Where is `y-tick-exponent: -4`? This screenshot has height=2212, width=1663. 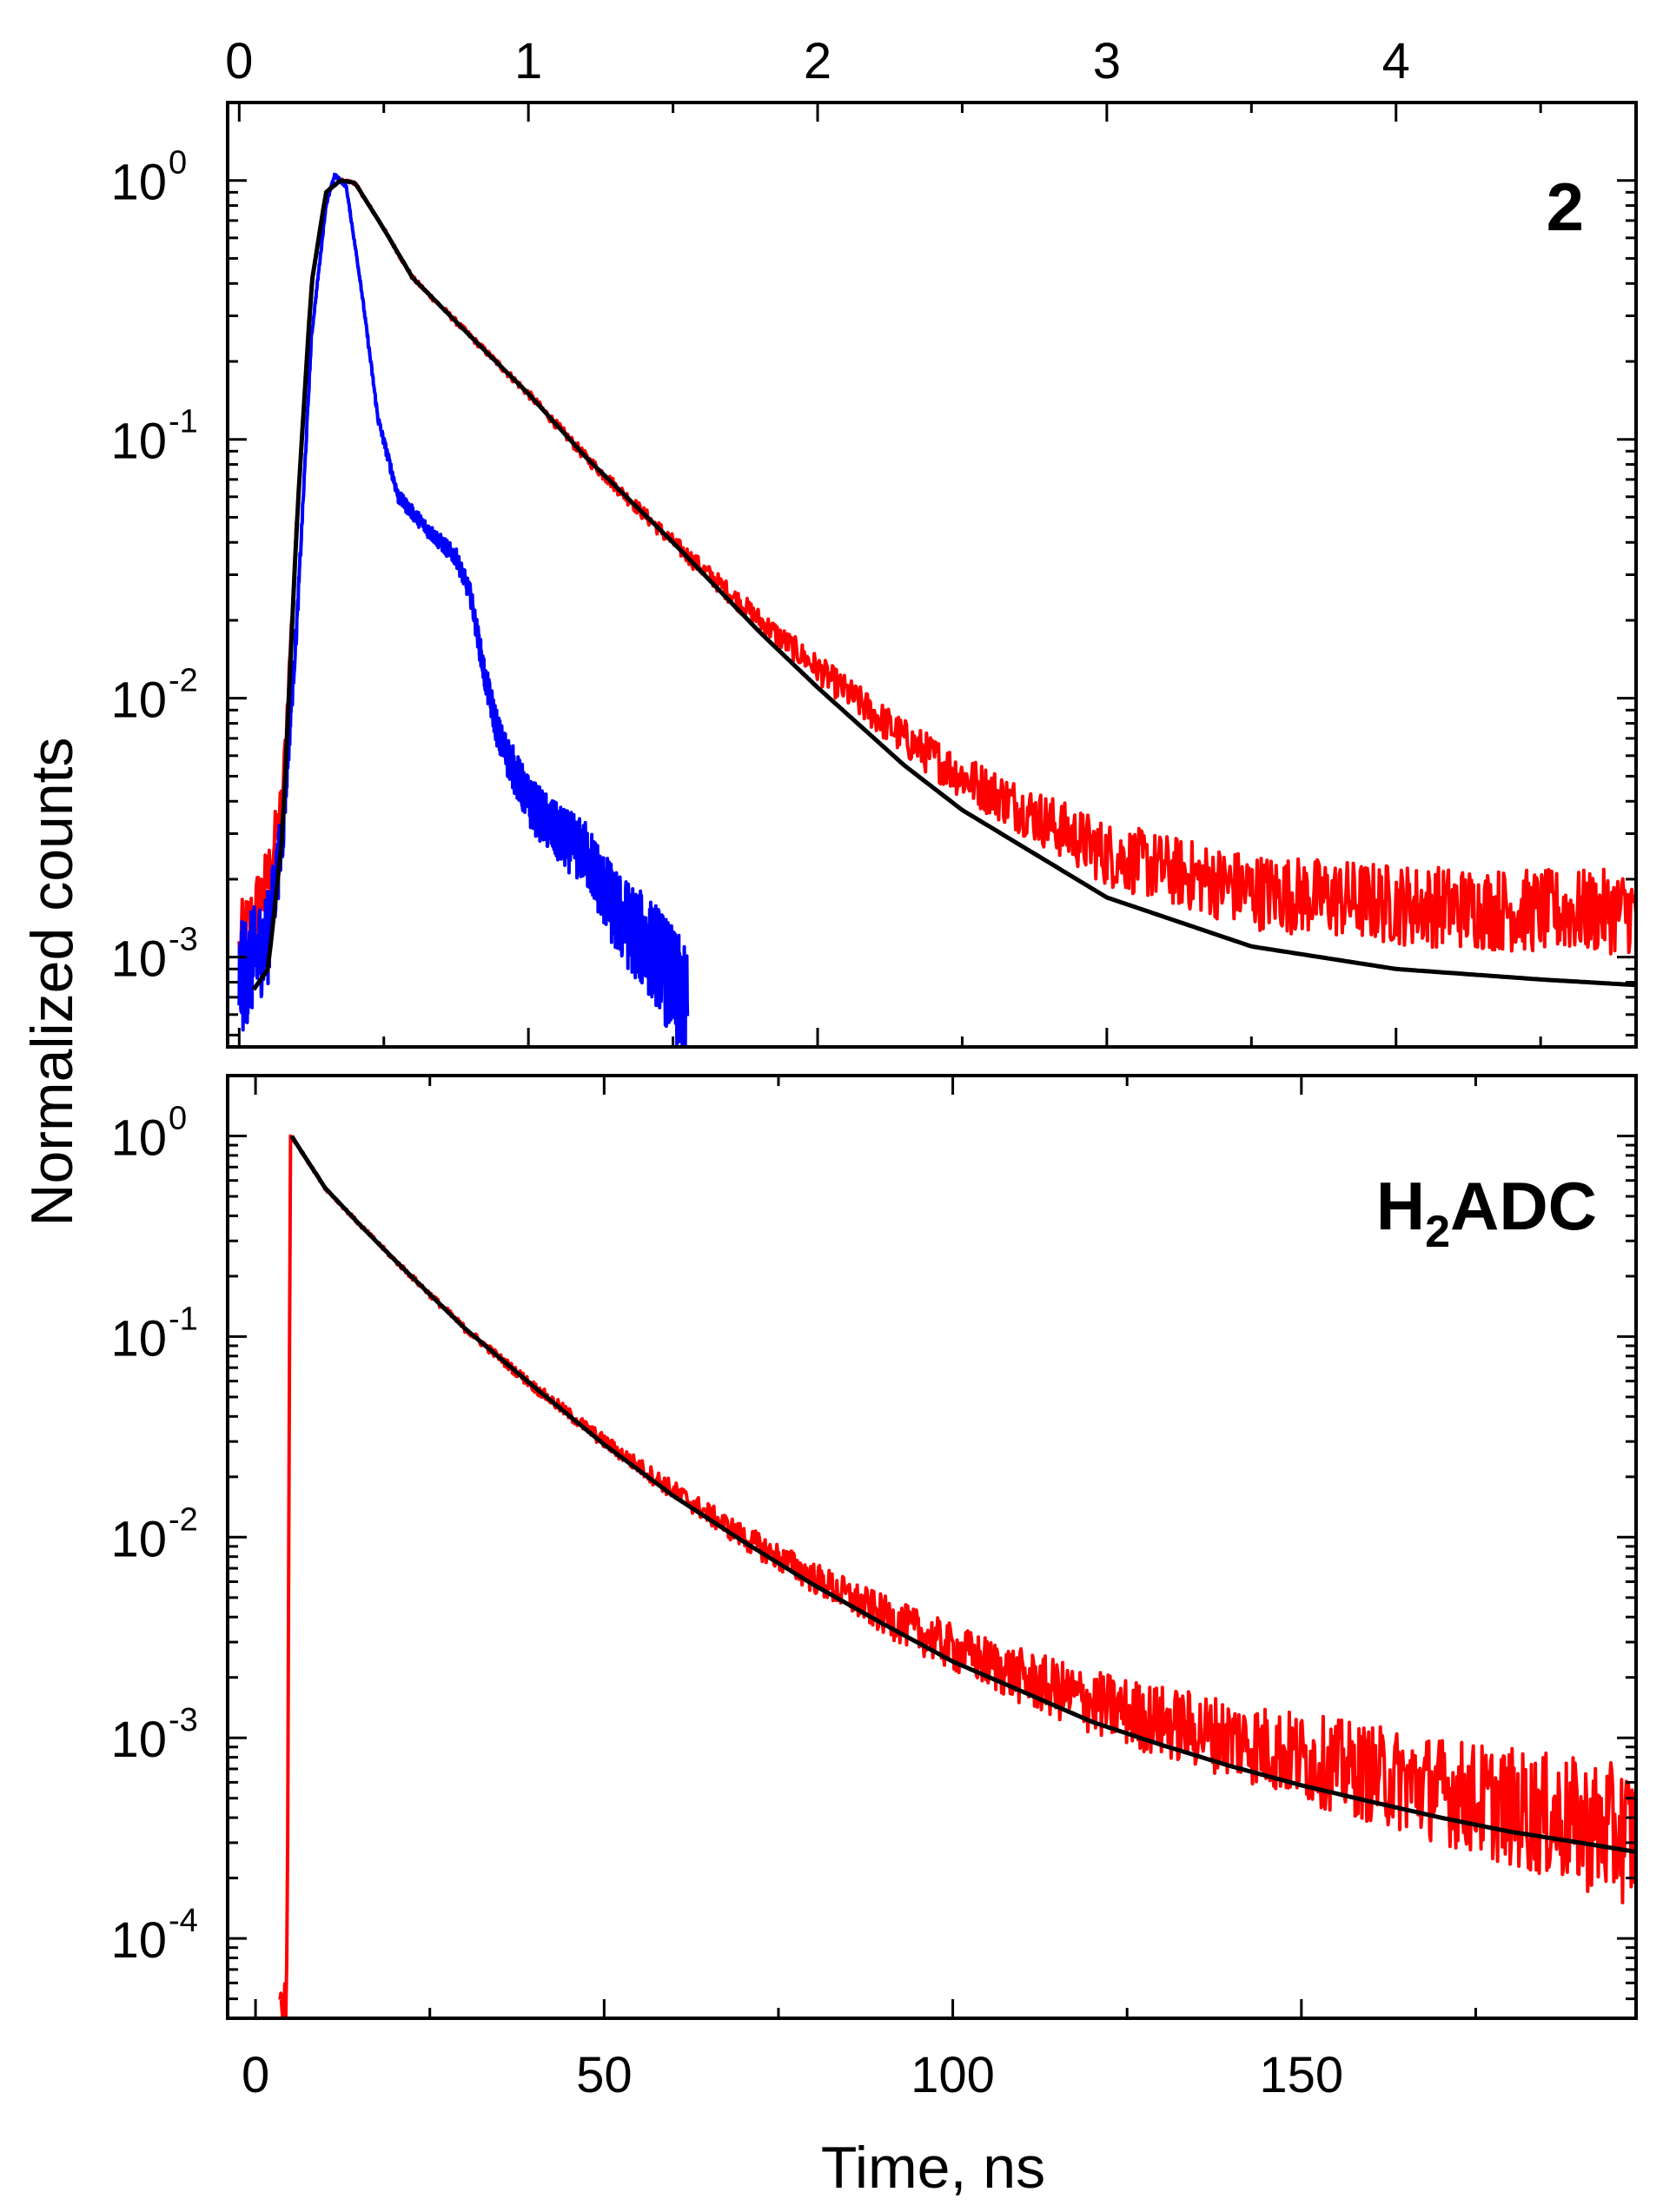 y-tick-exponent: -4 is located at coordinates (183, 1921).